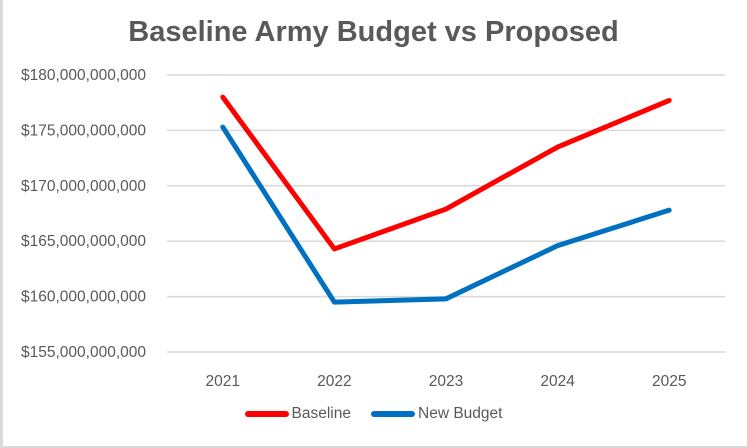 The image size is (747, 448). Describe the element at coordinates (393, 414) in the screenshot. I see `legend-swatch-new-budget` at that location.